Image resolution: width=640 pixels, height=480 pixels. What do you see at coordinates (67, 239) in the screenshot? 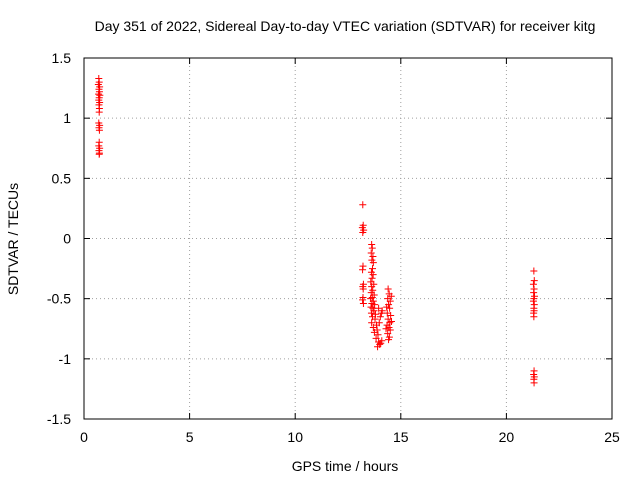
I see `y-tick-label: 0` at bounding box center [67, 239].